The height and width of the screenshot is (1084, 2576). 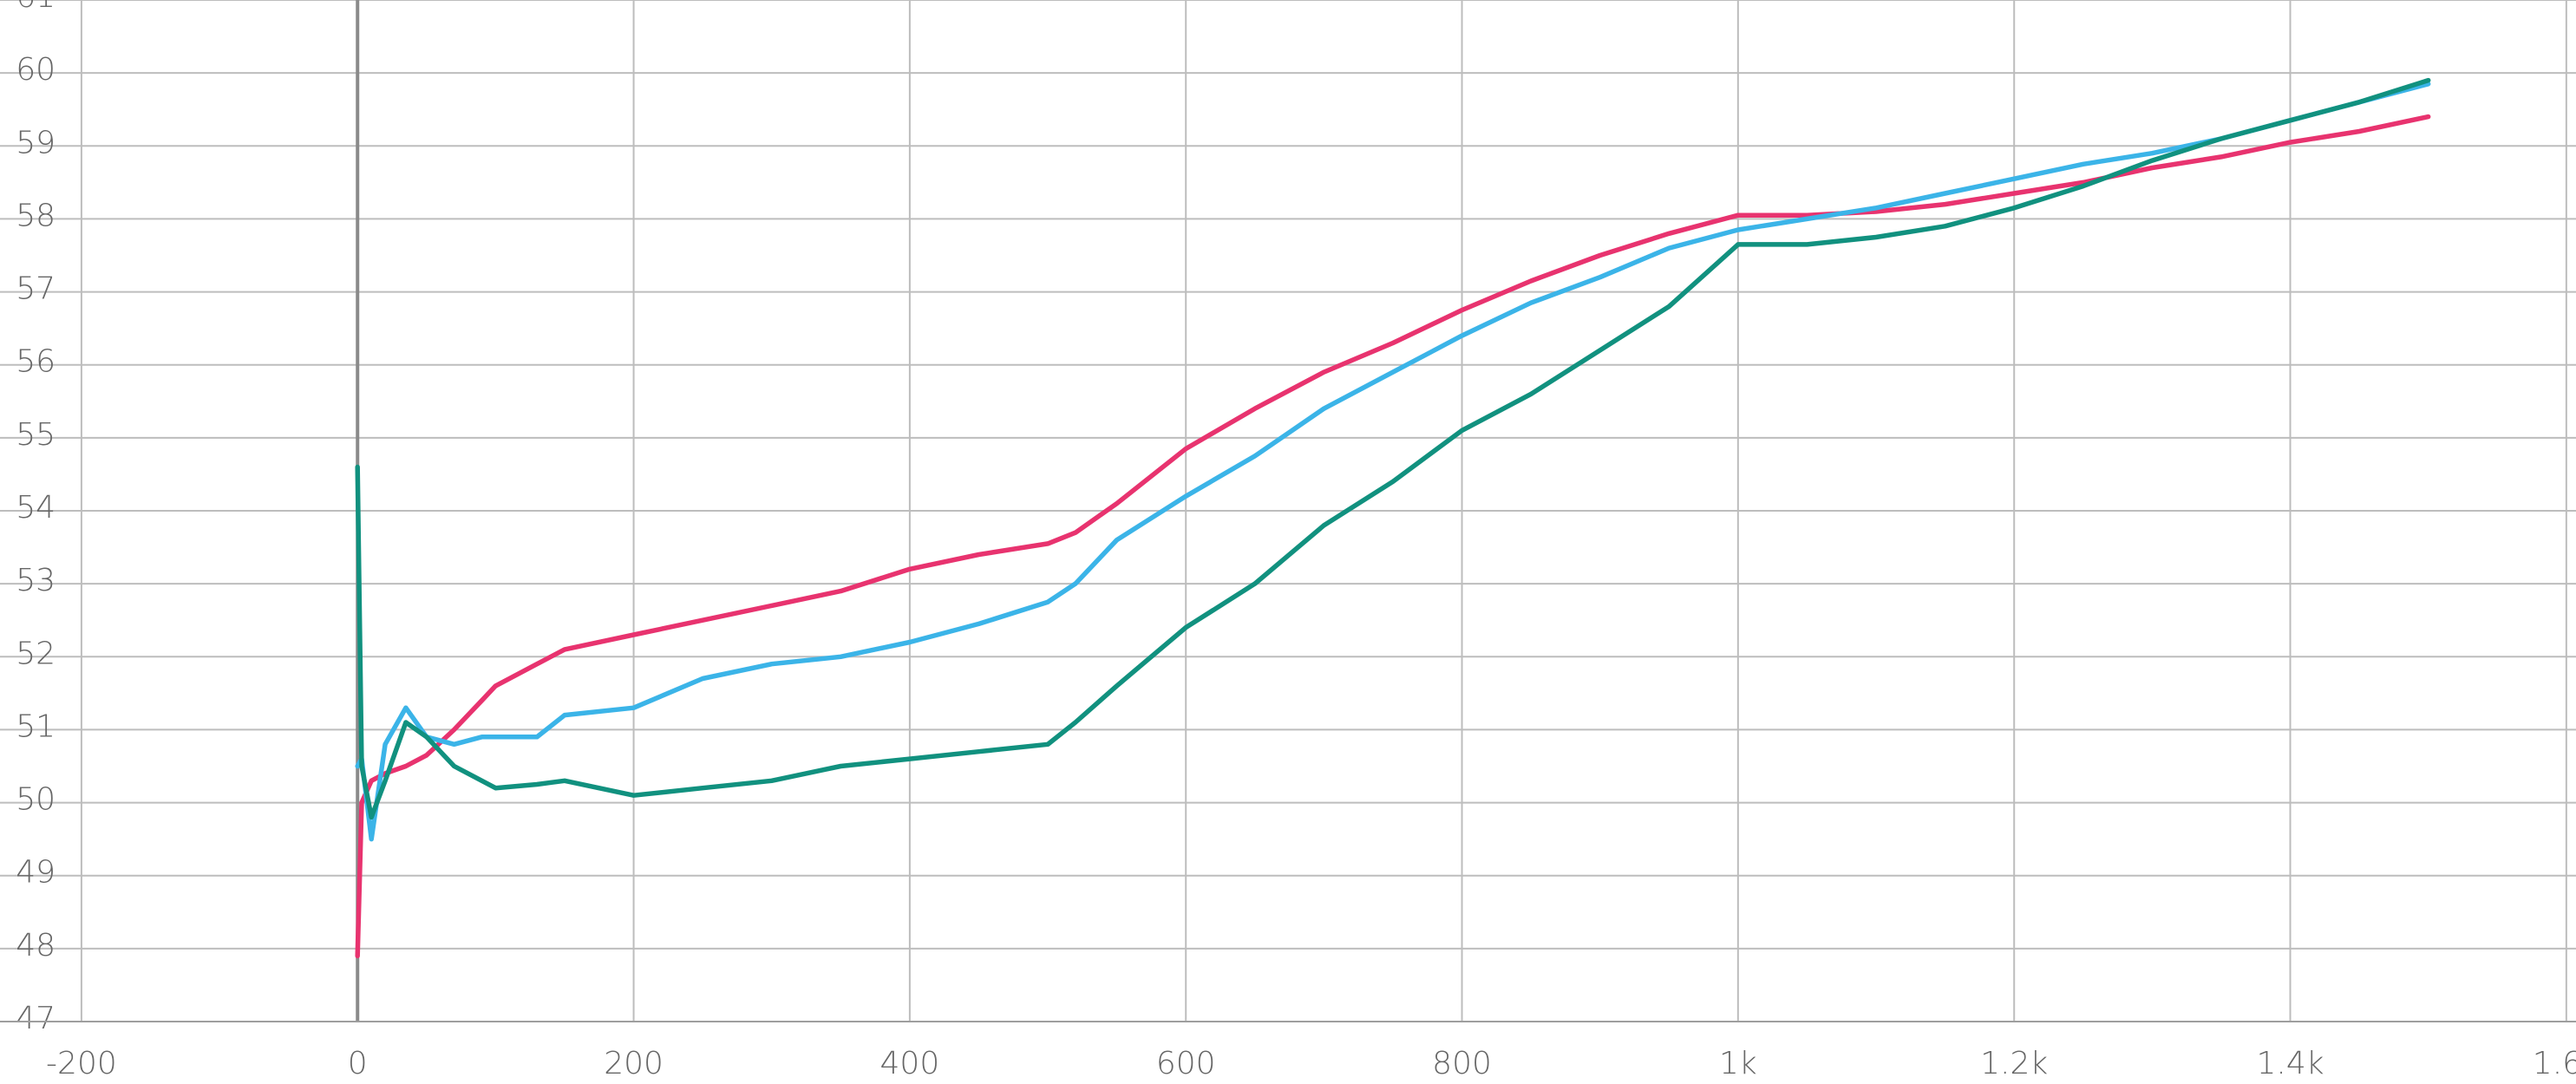 What do you see at coordinates (1738, 1063) in the screenshot?
I see `x-tick-label: 1k` at bounding box center [1738, 1063].